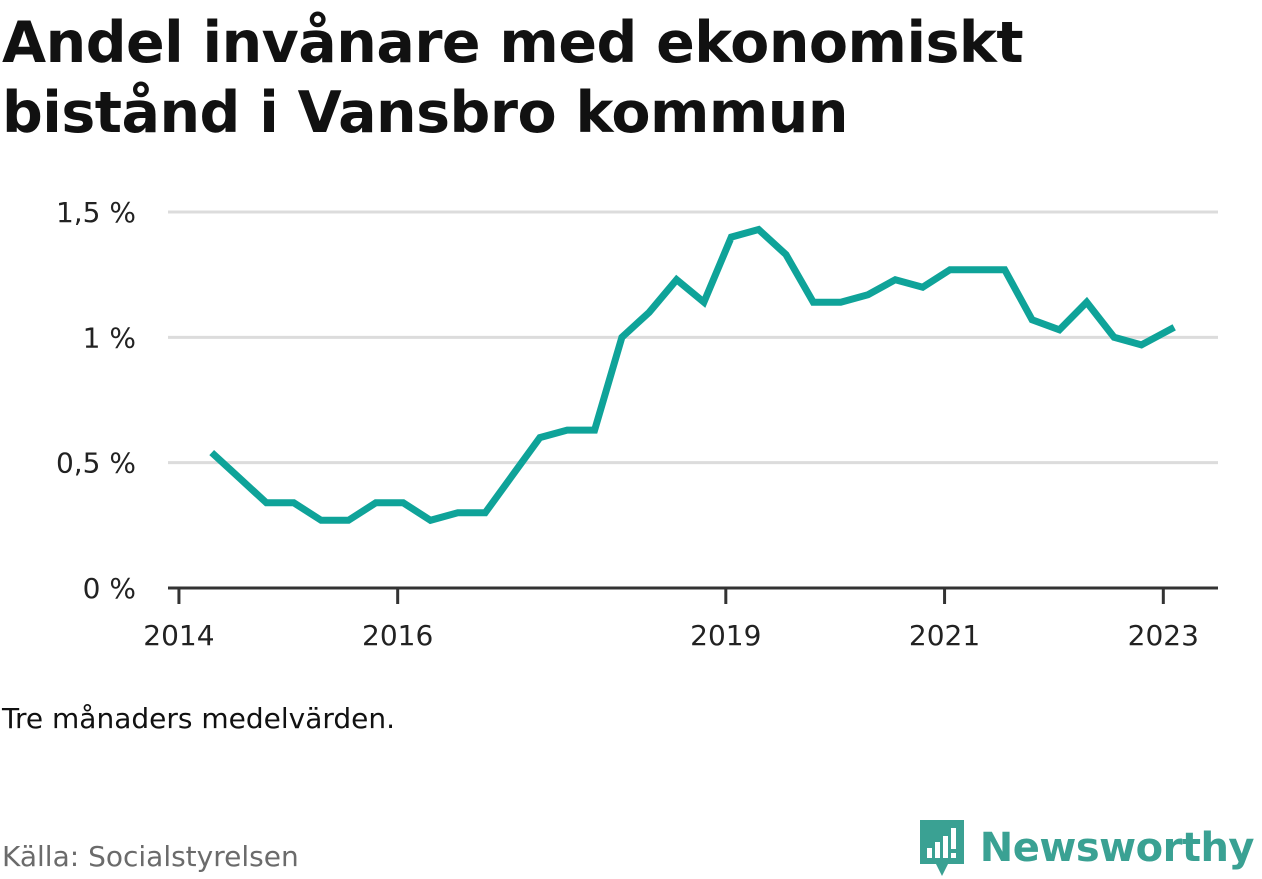 The width and height of the screenshot is (1262, 879). I want to click on x-tick-label: 2016, so click(397, 635).